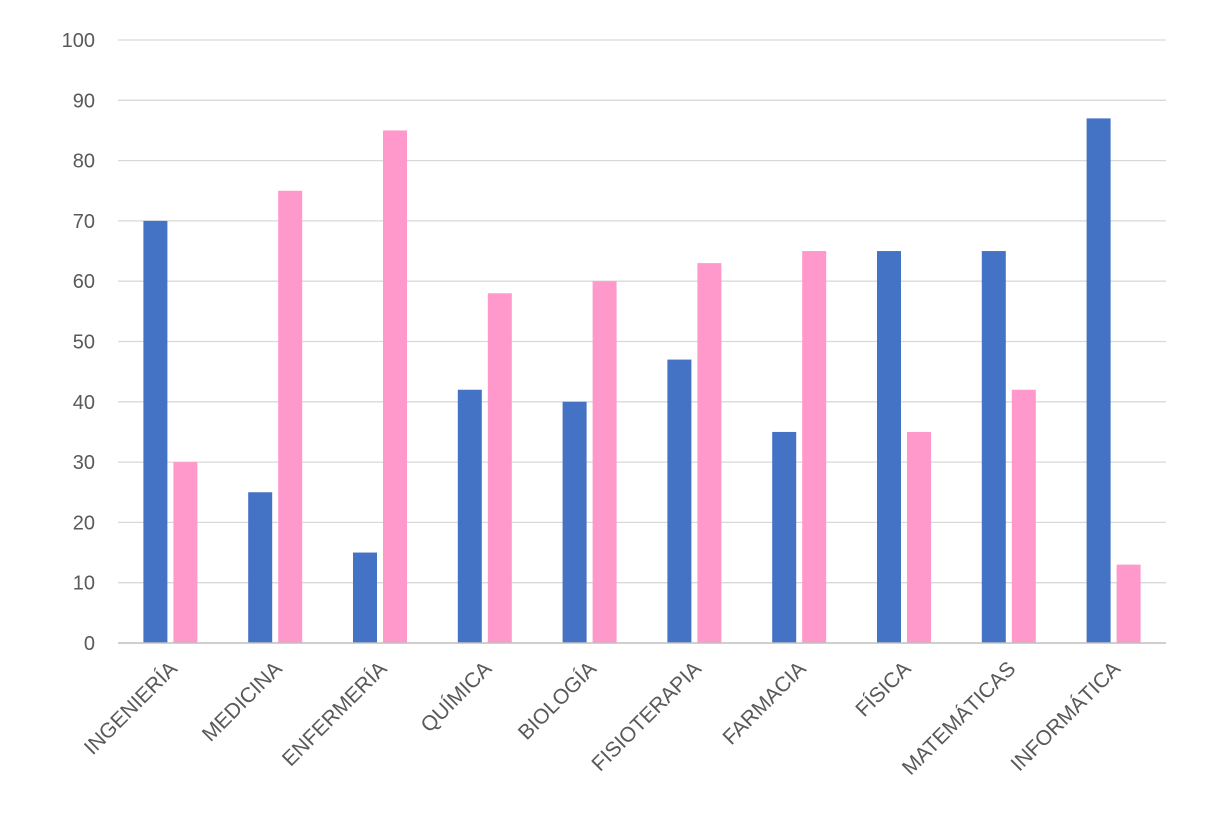 This screenshot has height=818, width=1217. What do you see at coordinates (646, 716) in the screenshot?
I see `x-tick-label: FISIOTERAPIA` at bounding box center [646, 716].